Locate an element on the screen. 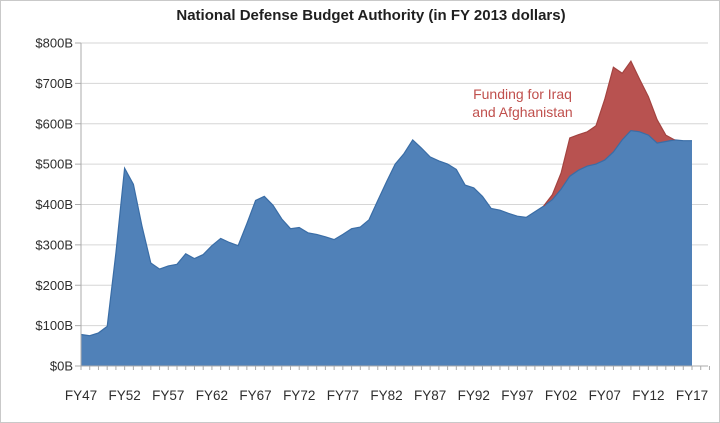 This screenshot has width=720, height=423. y-axis-tick-label: $300B is located at coordinates (54, 244).